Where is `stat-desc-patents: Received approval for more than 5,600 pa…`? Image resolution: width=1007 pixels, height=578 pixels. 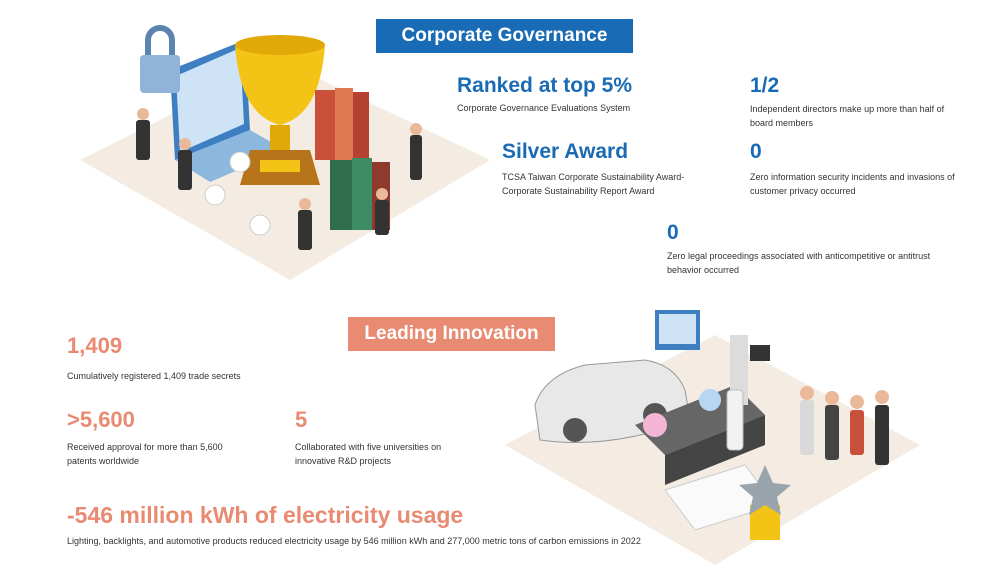
stat-desc-patents: Received approval for more than 5,600 pa… is located at coordinates (145, 454).